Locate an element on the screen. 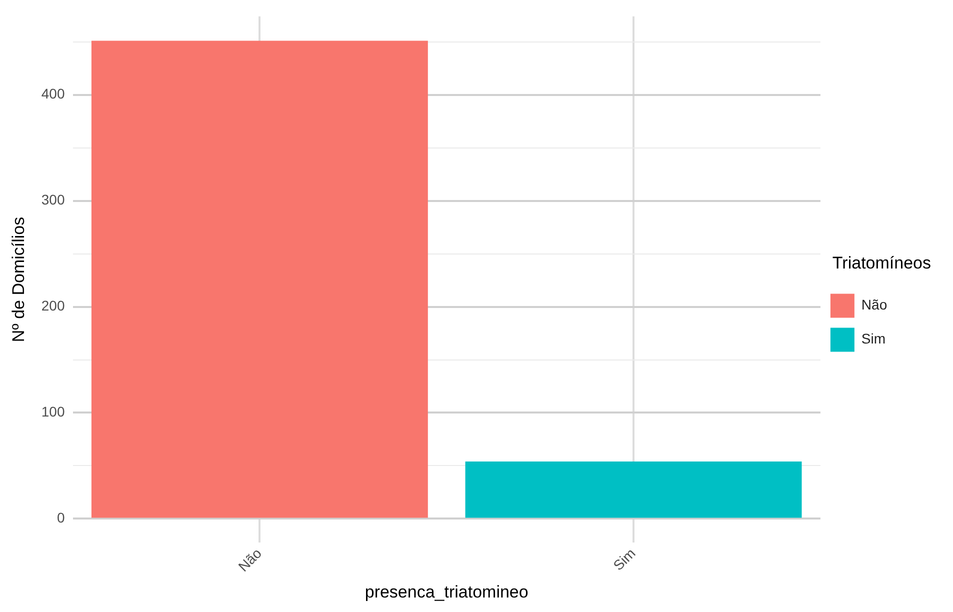 The image size is (953, 612). y-tick-label: 100 is located at coordinates (53, 412).